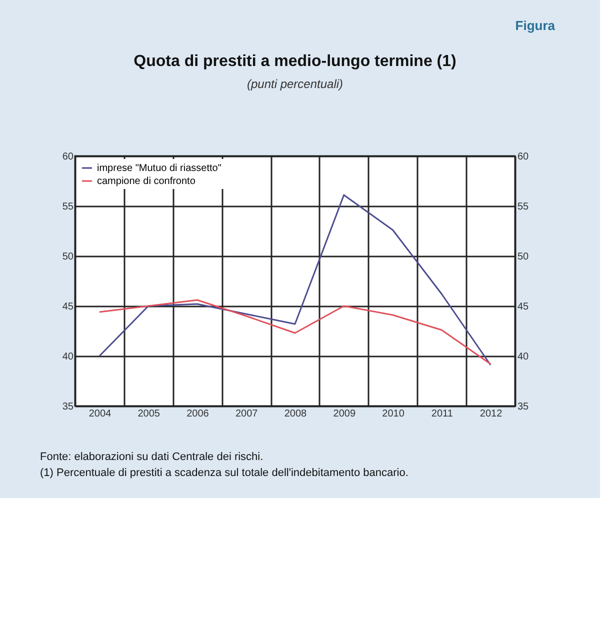 The image size is (613, 619). I want to click on chart-subtitle: (punti percentuali), so click(295, 84).